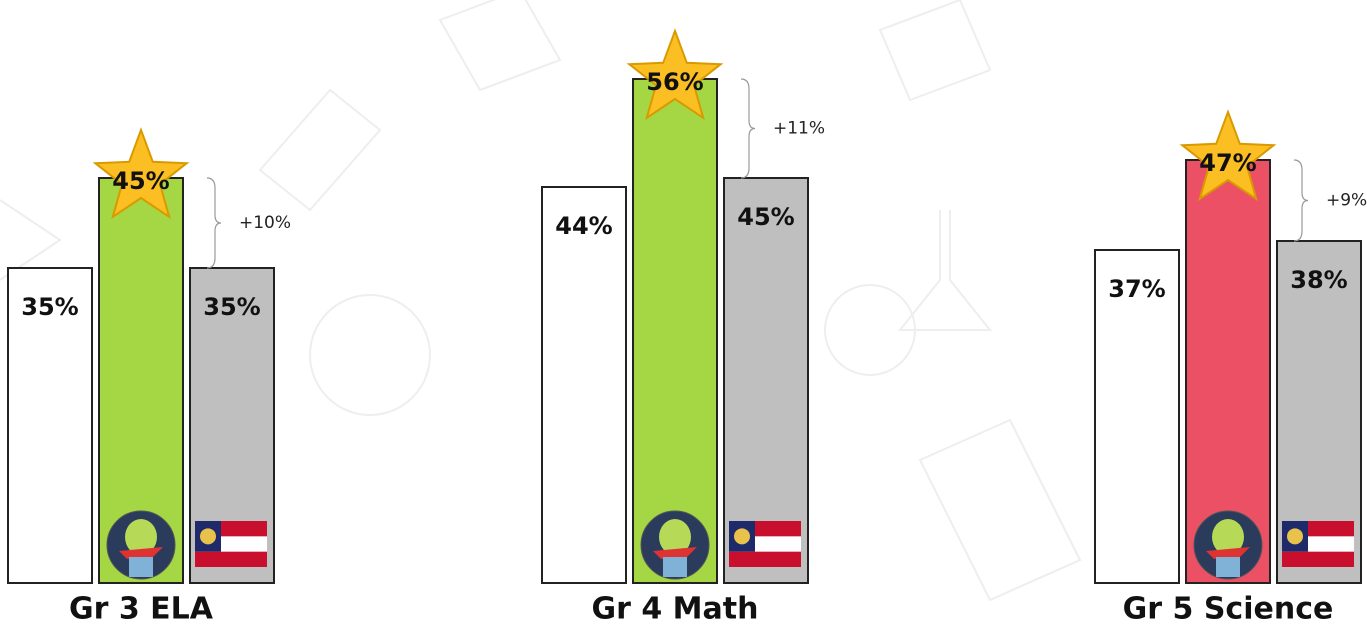 The height and width of the screenshot is (628, 1367). Describe the element at coordinates (1228, 609) in the screenshot. I see `category-label: Gr 5 Science` at that location.